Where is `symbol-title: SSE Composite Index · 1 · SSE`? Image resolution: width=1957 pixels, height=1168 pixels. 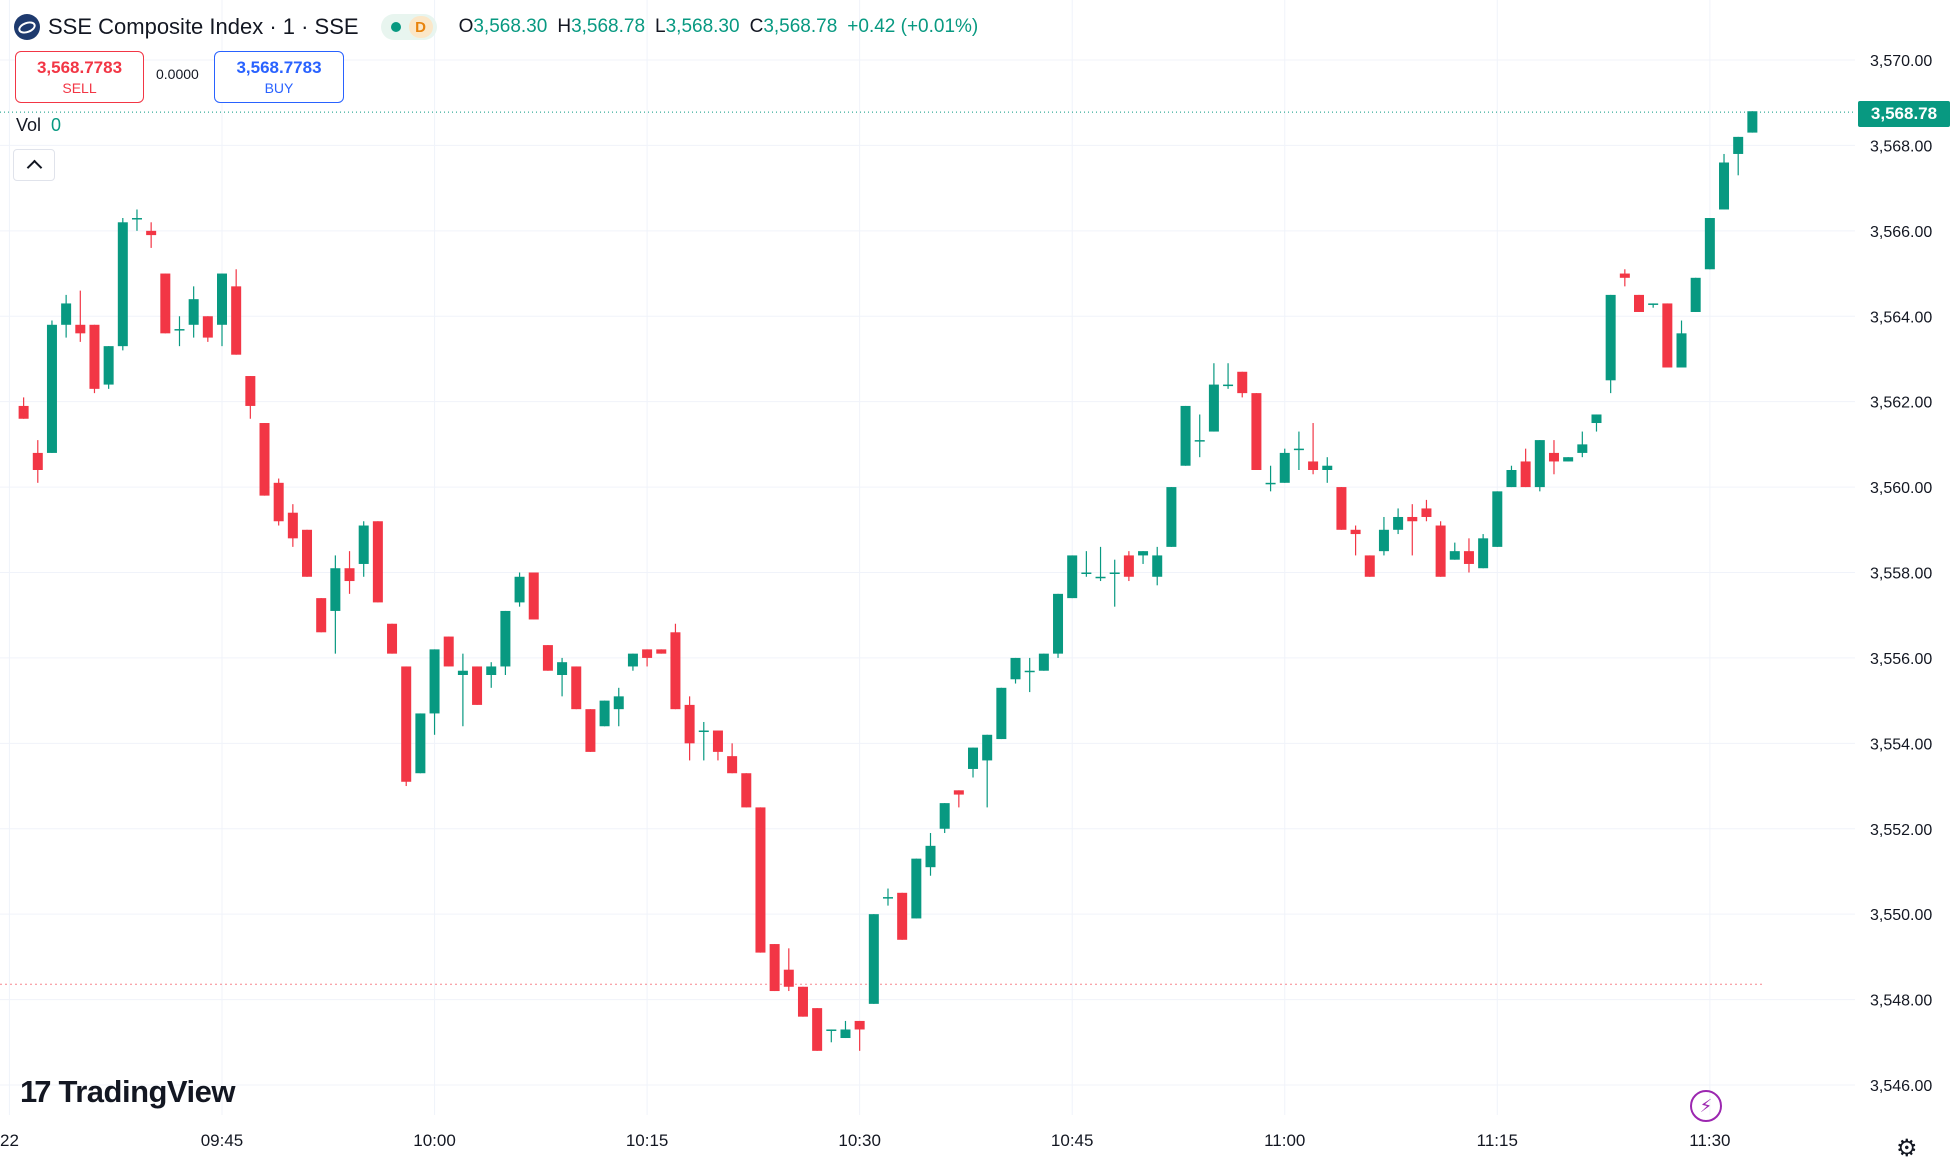
symbol-title: SSE Composite Index · 1 · SSE is located at coordinates (203, 26).